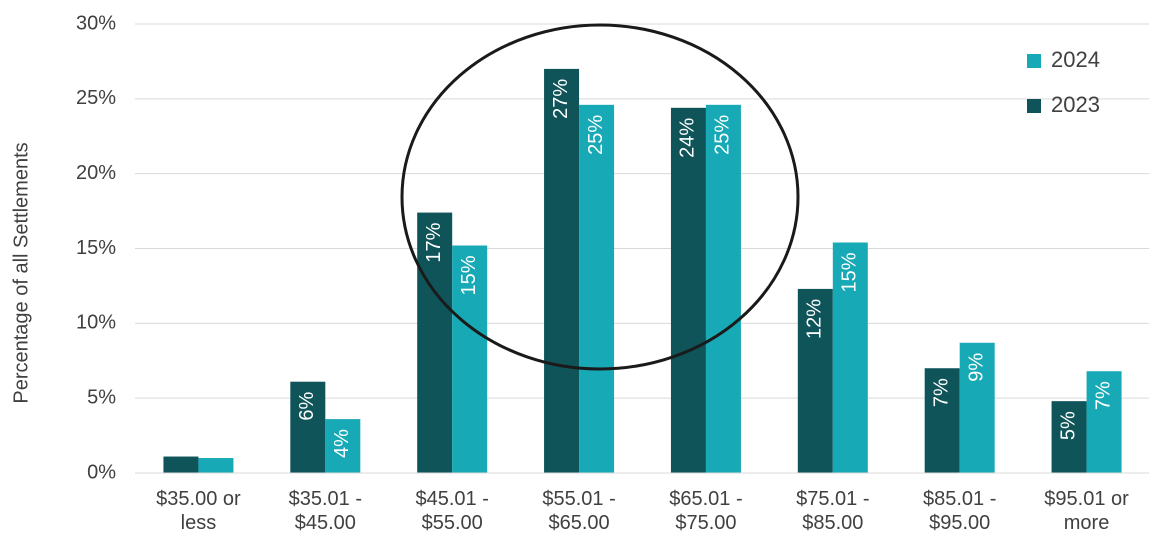 The image size is (1149, 537). I want to click on x-tick-label: $35.01 -$45.00, so click(325, 511).